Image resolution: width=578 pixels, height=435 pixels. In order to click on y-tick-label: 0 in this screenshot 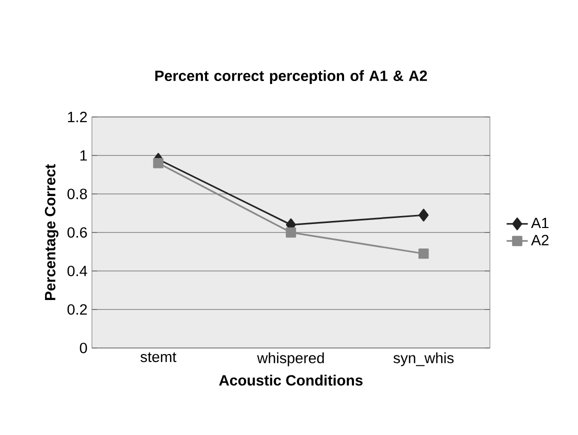, I will do `click(83, 348)`.